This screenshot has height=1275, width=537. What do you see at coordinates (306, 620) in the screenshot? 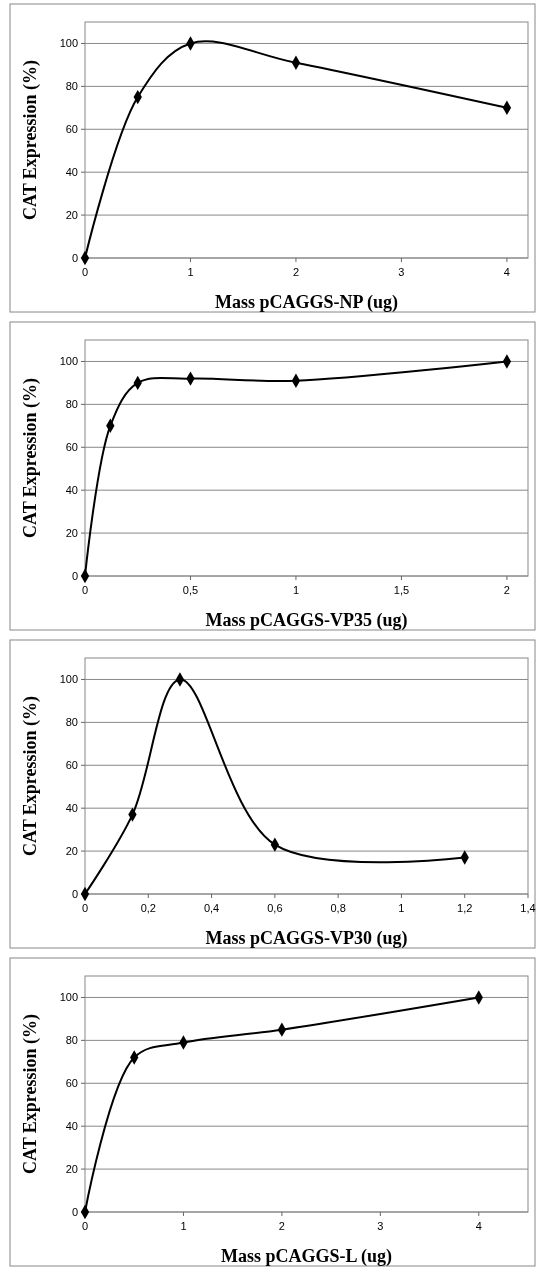
I see `x-axis-title: Mass pCAGGS-VP35 (ug)` at bounding box center [306, 620].